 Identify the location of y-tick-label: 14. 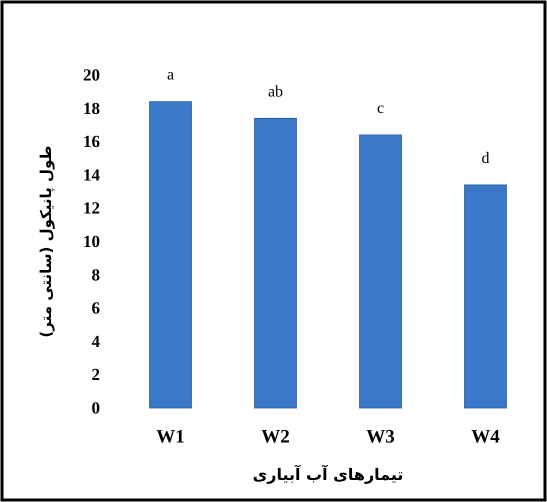
(91, 174).